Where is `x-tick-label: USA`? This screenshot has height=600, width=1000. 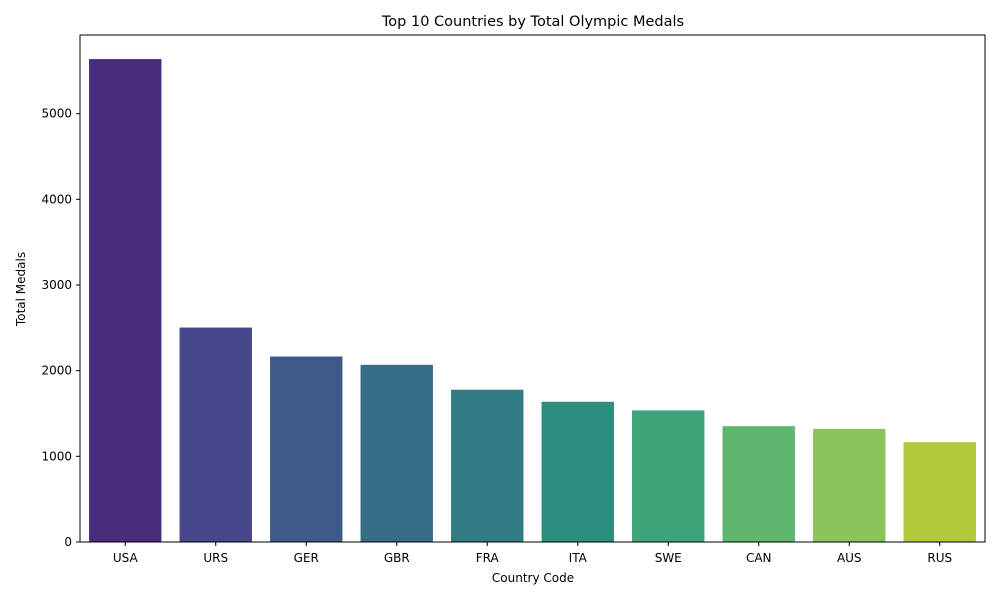 x-tick-label: USA is located at coordinates (126, 558).